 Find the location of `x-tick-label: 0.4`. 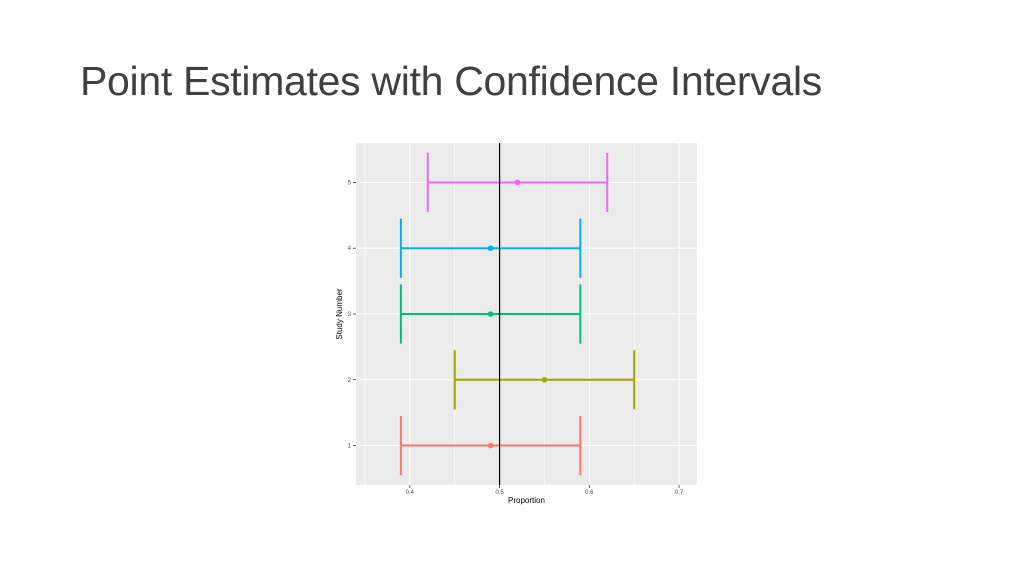

x-tick-label: 0.4 is located at coordinates (410, 493).